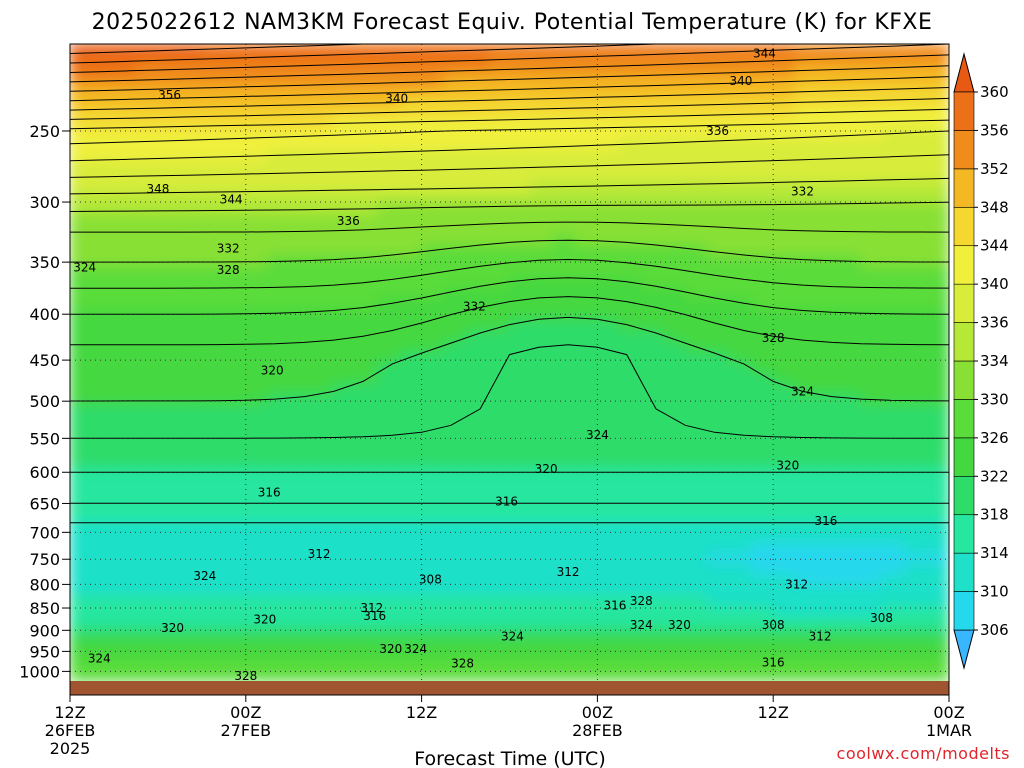 This screenshot has height=768, width=1024. What do you see at coordinates (741, 81) in the screenshot?
I see `contour-label: 340` at bounding box center [741, 81].